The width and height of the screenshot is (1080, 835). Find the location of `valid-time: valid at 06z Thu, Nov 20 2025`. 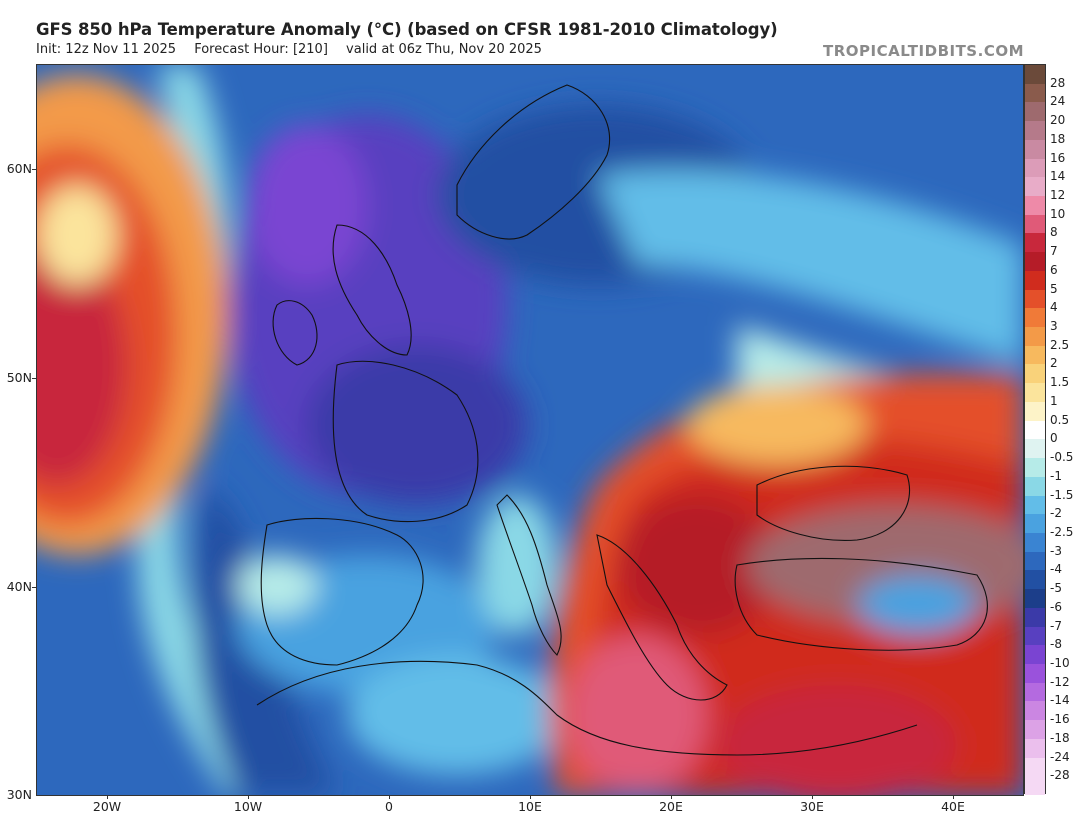

valid-time: valid at 06z Thu, Nov 20 2025 is located at coordinates (444, 49).